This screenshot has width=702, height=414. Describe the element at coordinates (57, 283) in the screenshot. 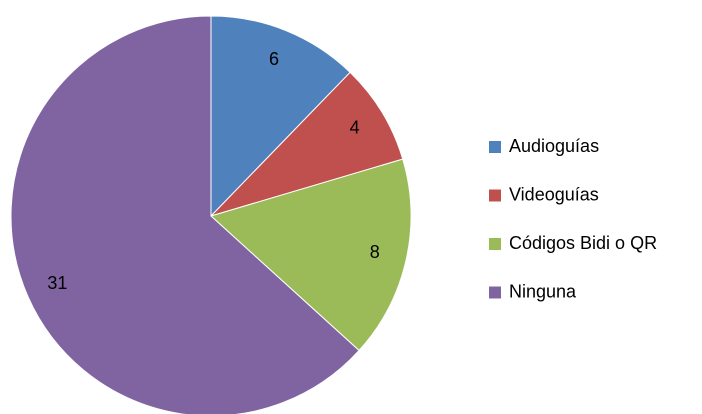

I see `data-label: 31` at that location.